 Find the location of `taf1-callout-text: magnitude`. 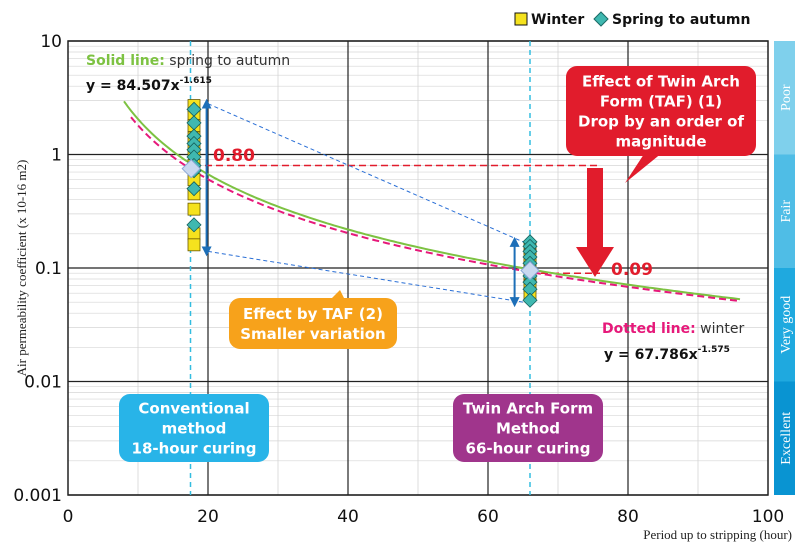

taf1-callout-text: magnitude is located at coordinates (660, 142).